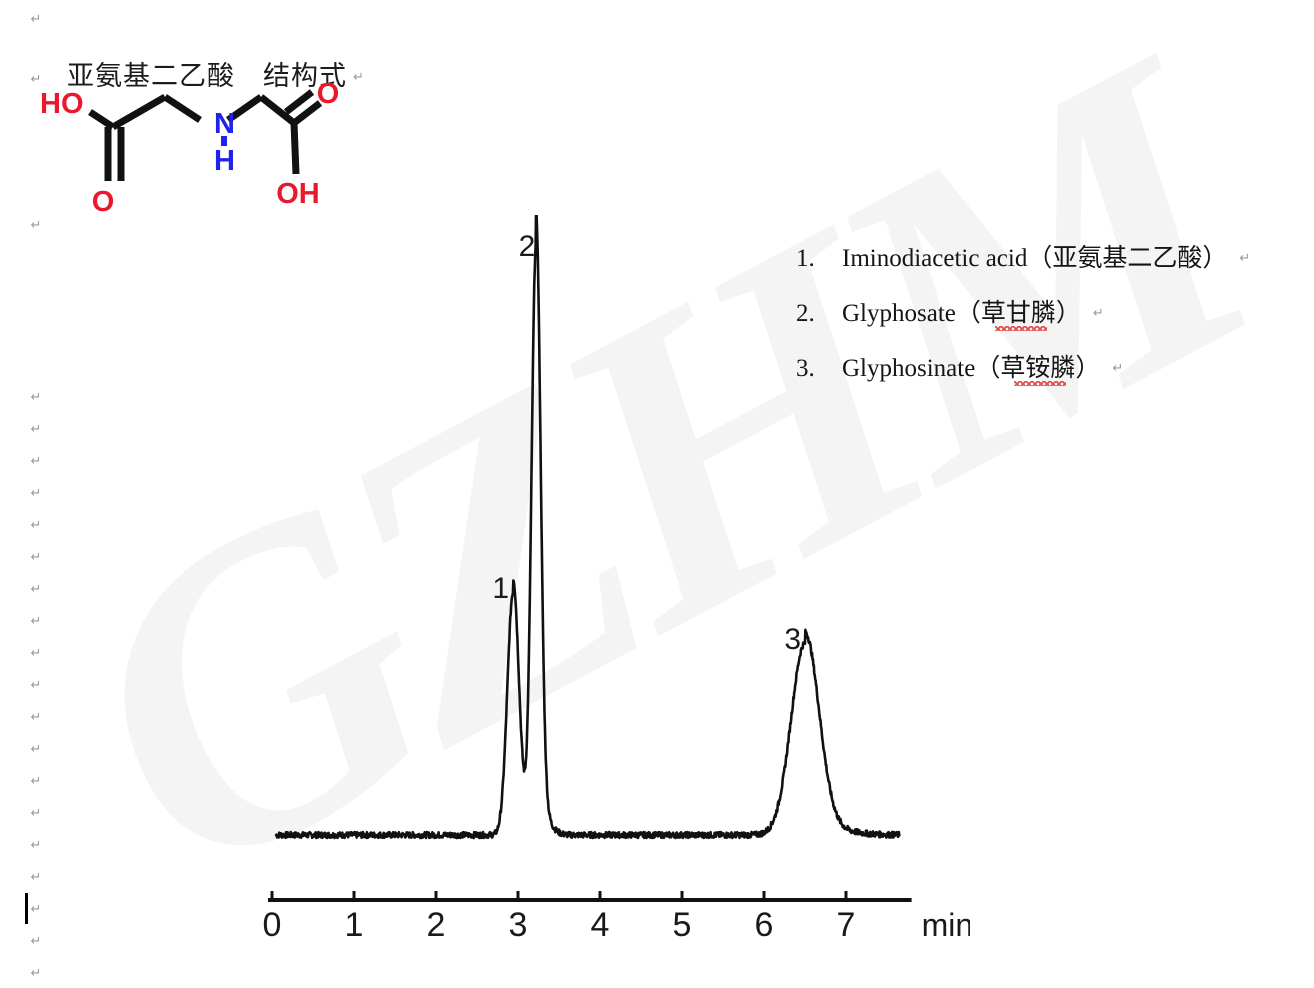 This screenshot has height=988, width=1314. I want to click on x-axis-tick-label: 7, so click(846, 925).